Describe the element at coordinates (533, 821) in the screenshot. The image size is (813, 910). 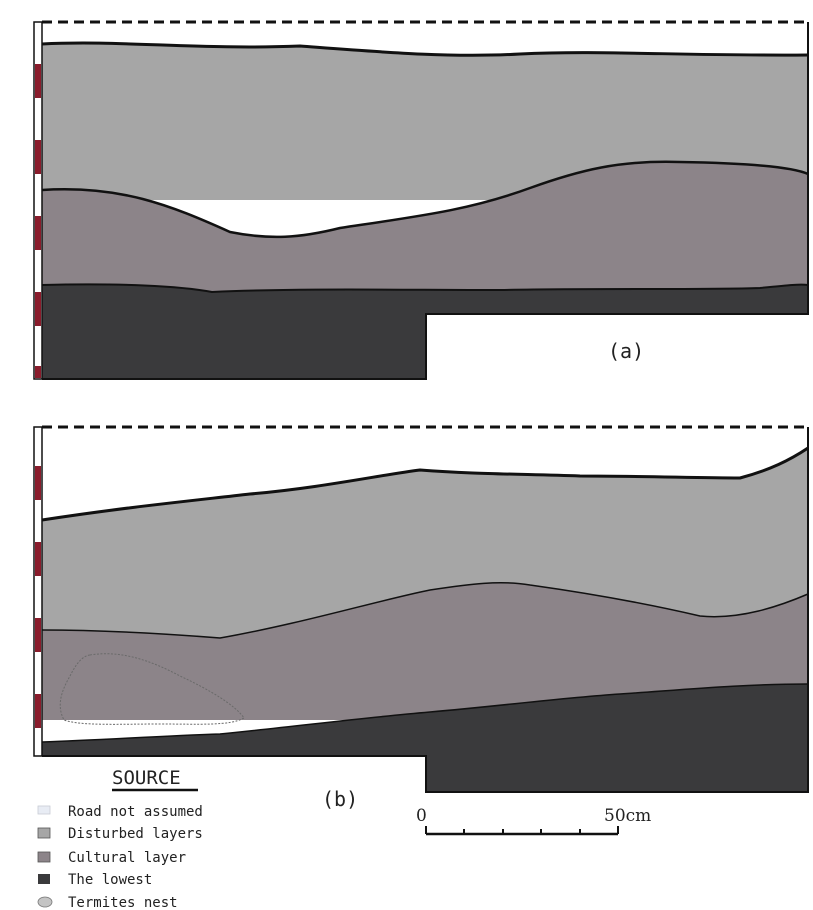
I see `scale-bar: 0 50cm` at that location.